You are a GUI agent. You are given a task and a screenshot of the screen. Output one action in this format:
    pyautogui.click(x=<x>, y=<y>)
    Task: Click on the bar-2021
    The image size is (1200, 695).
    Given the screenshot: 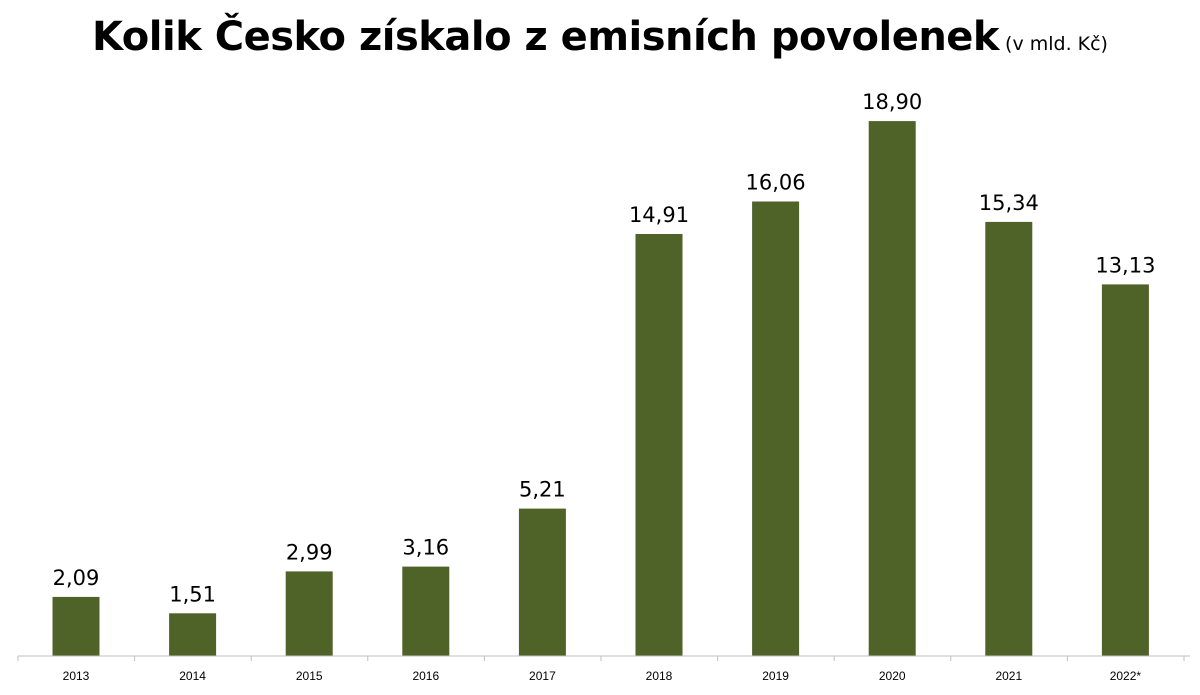 What is the action you would take?
    pyautogui.click(x=1009, y=438)
    